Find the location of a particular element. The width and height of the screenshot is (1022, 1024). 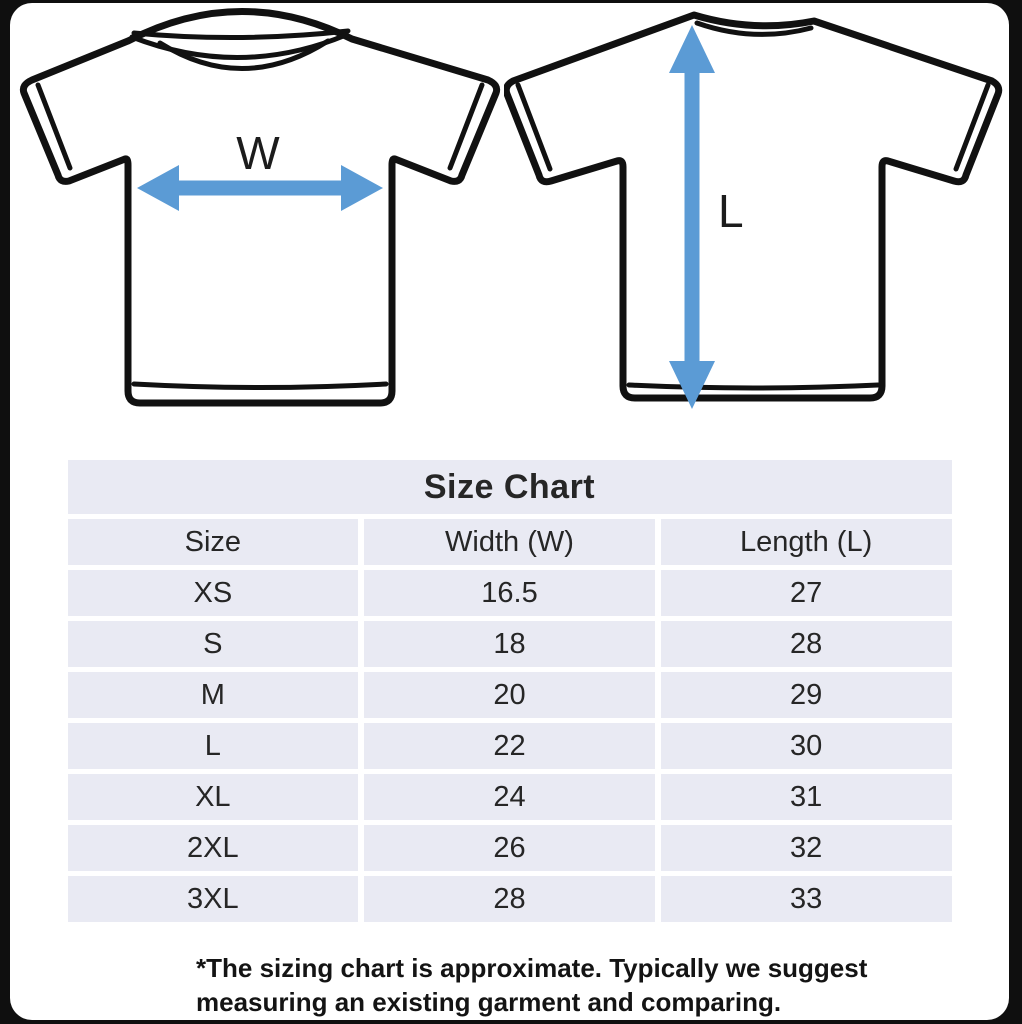

table-cell: XL is located at coordinates (213, 797).